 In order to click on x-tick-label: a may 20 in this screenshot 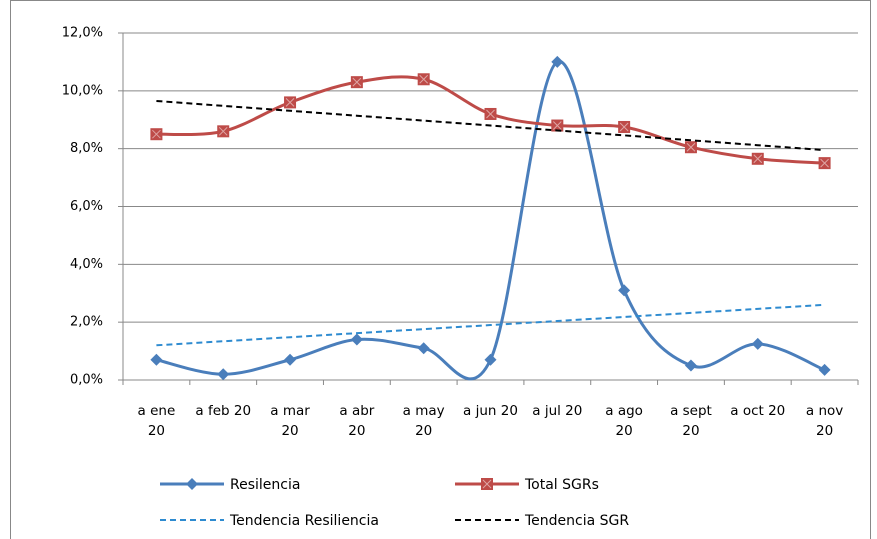, I will do `click(423, 421)`.